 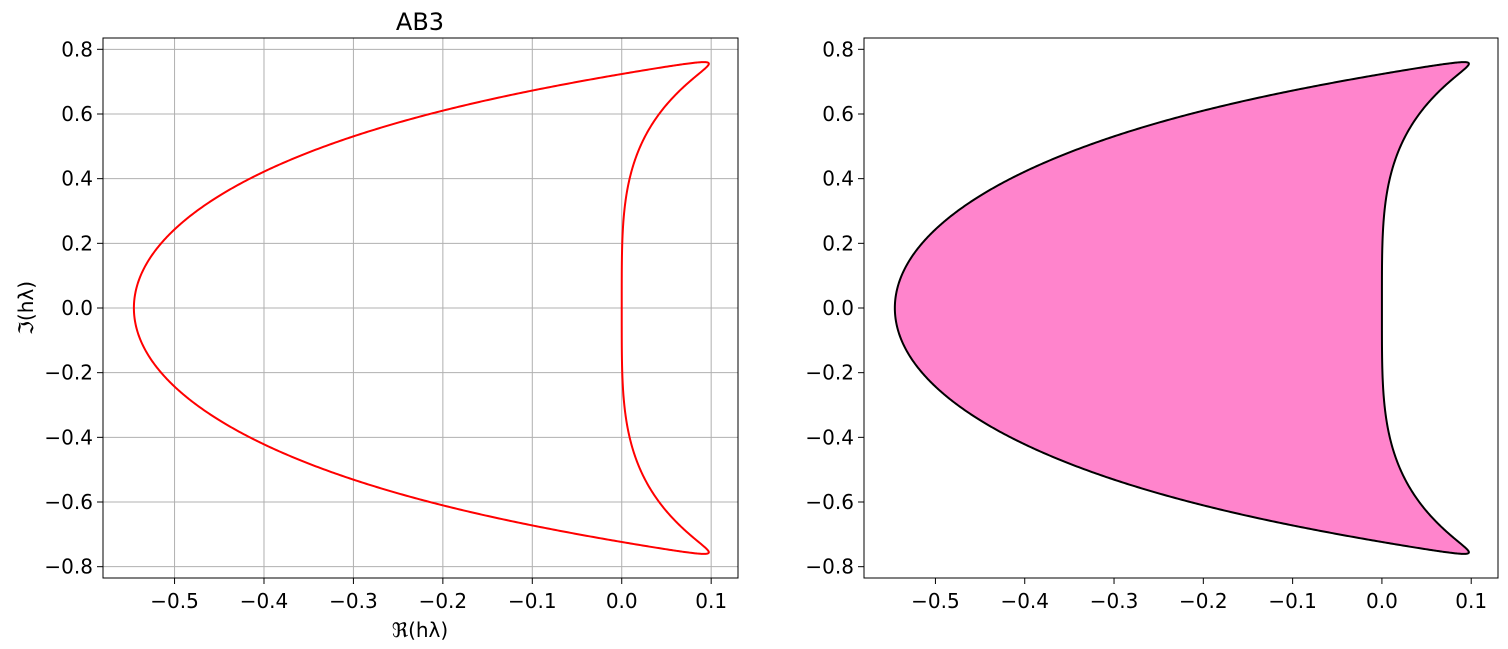 I want to click on right-y-tick-label: 0.6, so click(x=838, y=114).